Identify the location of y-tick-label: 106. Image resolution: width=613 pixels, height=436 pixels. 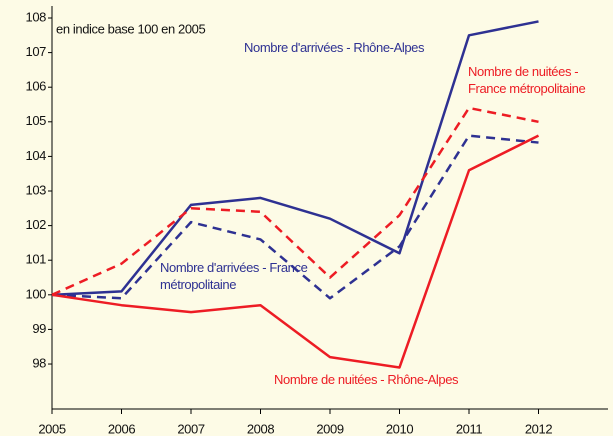
(36, 86).